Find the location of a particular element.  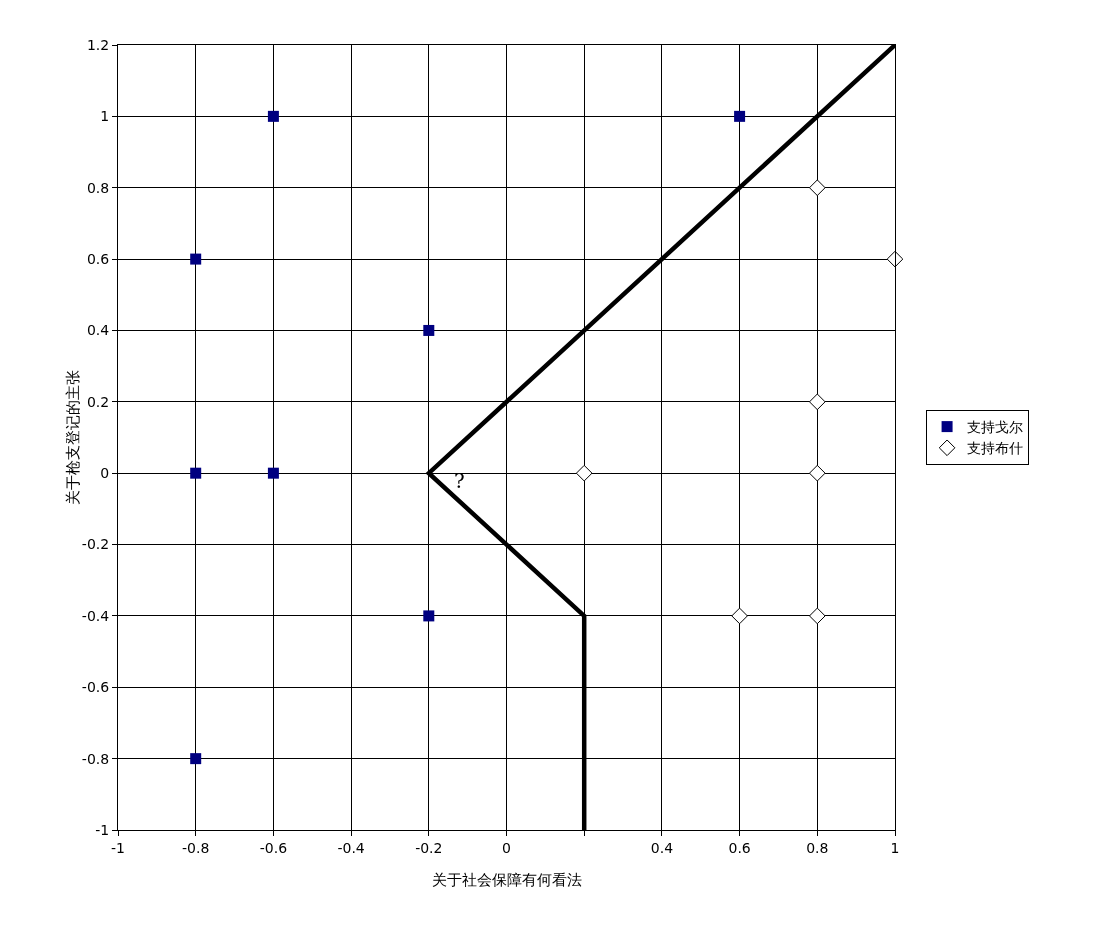

legend-label: 支持戈尔 is located at coordinates (995, 427).